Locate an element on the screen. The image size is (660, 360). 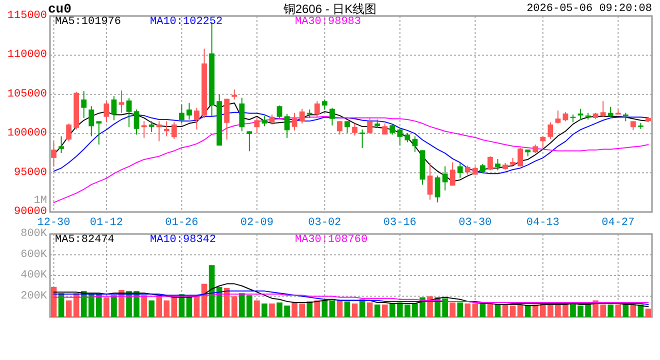
text: MA5:82474 is located at coordinates (85, 240).